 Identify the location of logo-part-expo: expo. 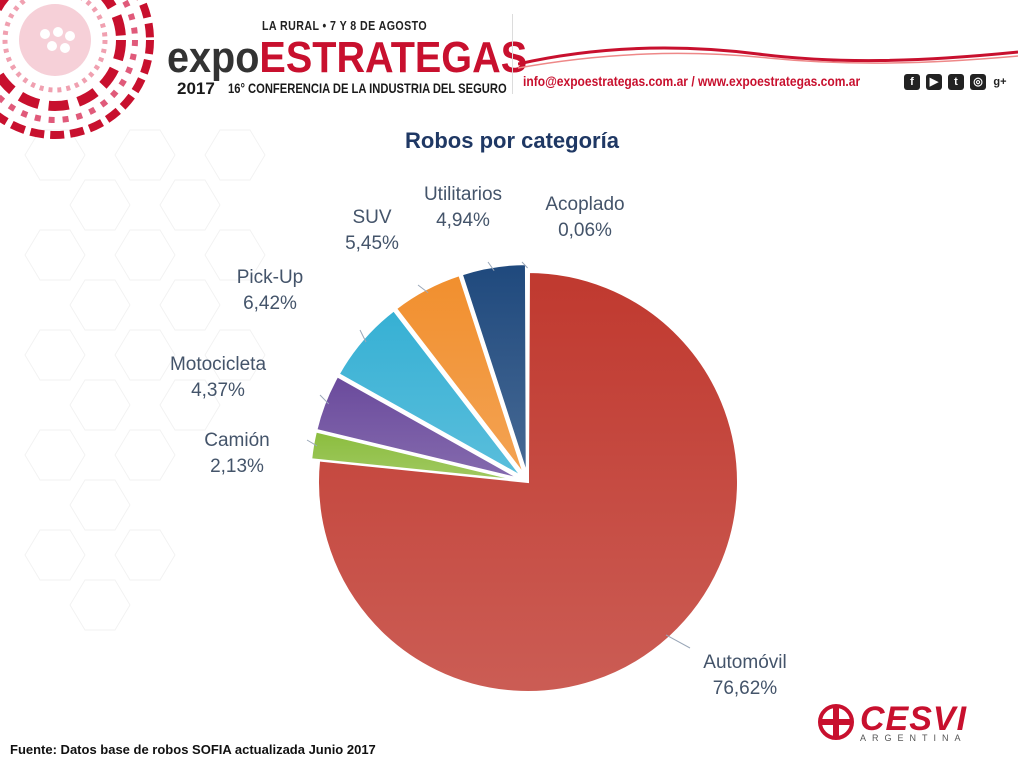
(213, 57).